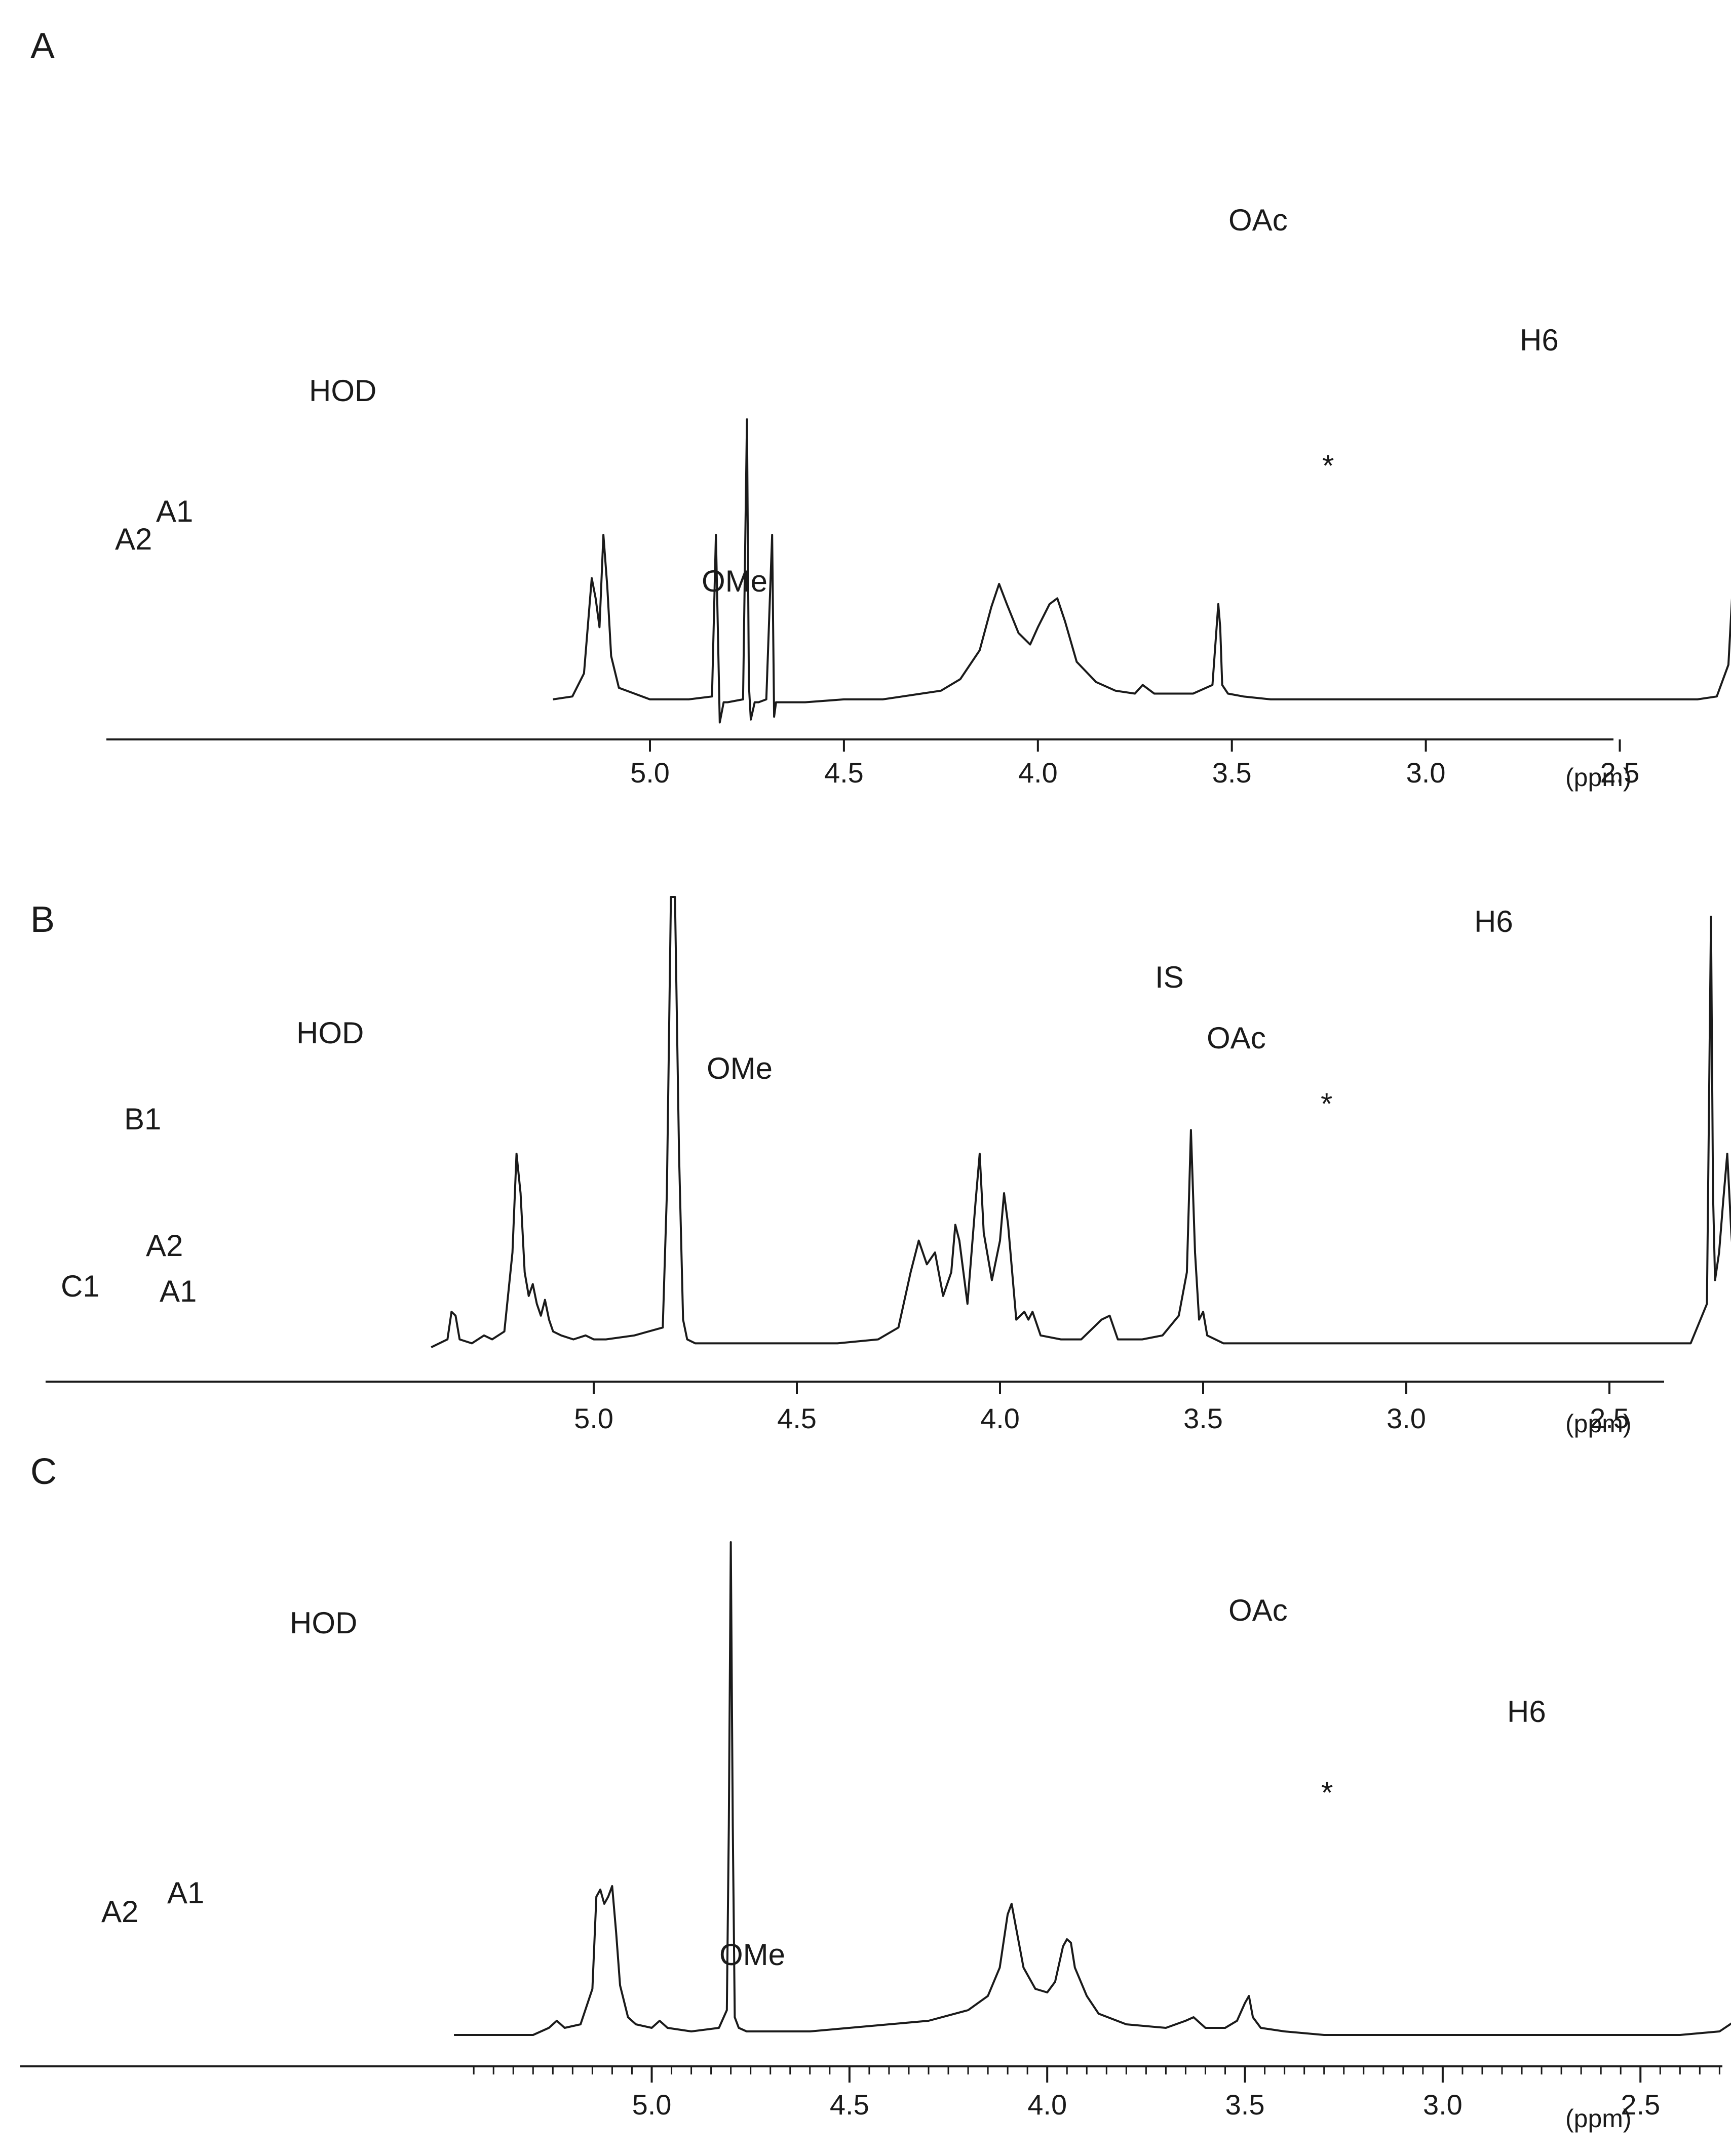 The image size is (1731, 2156). What do you see at coordinates (1640, 2105) in the screenshot?
I see `panel-c-tick-label: 2.5` at bounding box center [1640, 2105].